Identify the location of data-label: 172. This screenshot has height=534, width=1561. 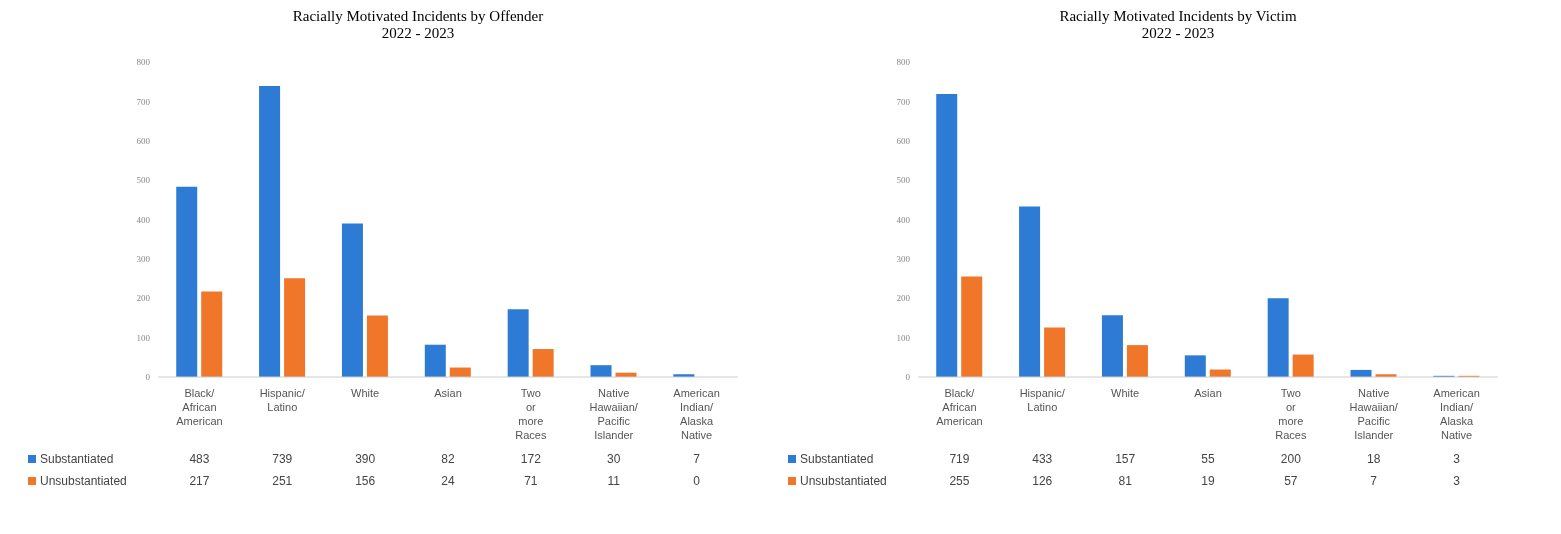
(530, 459).